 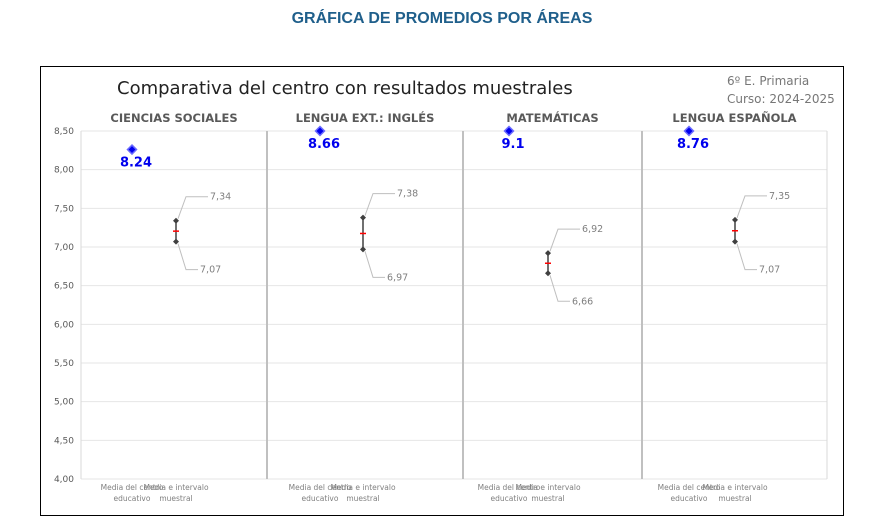 What do you see at coordinates (693, 144) in the screenshot?
I see `center-mean-label: 8.76` at bounding box center [693, 144].